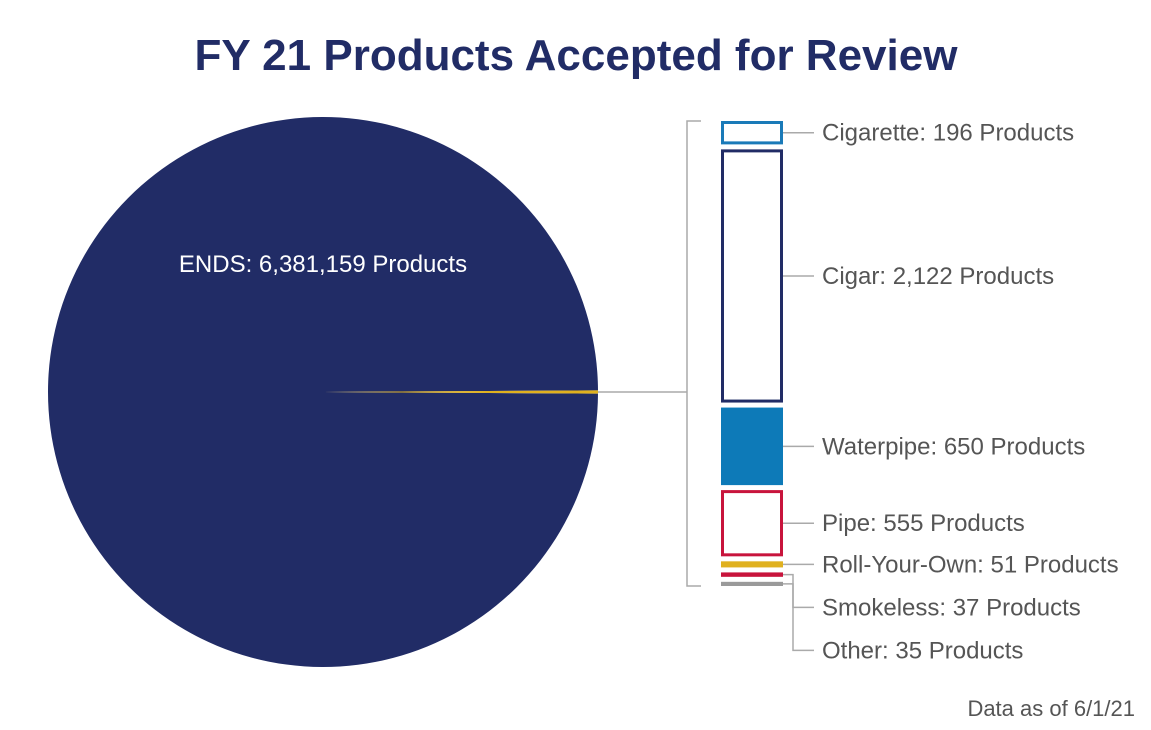 The image size is (1151, 730). I want to click on breakdown-label-cigarette: Cigarette: 196 Products, so click(948, 133).